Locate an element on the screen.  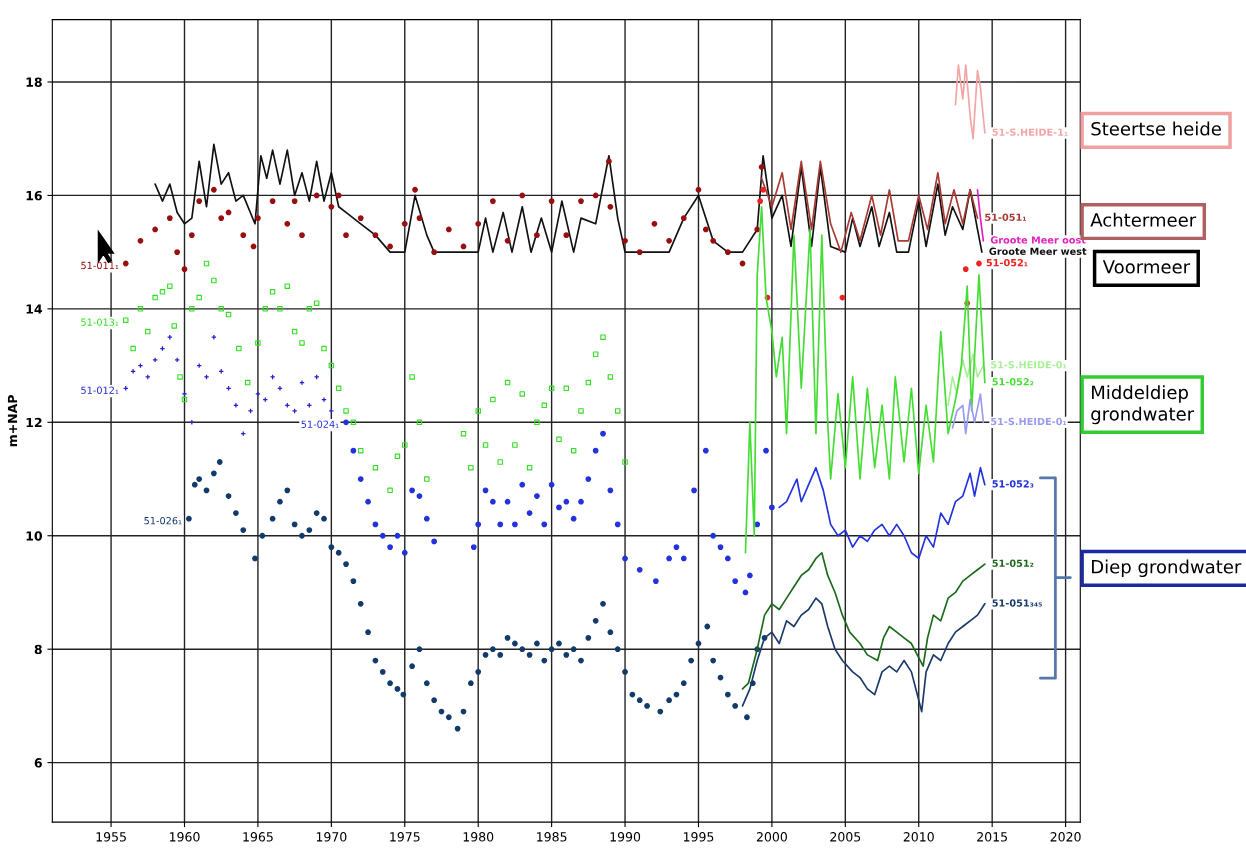
series-label: 51-024₁ is located at coordinates (320, 424).